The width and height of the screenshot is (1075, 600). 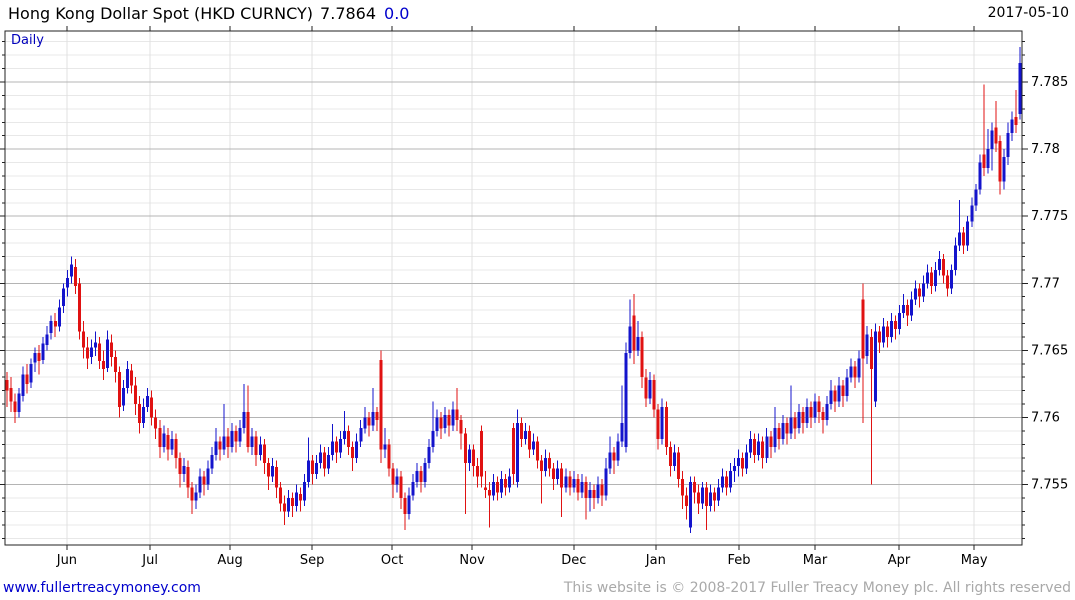 What do you see at coordinates (573, 560) in the screenshot?
I see `x-axis-label: Dec` at bounding box center [573, 560].